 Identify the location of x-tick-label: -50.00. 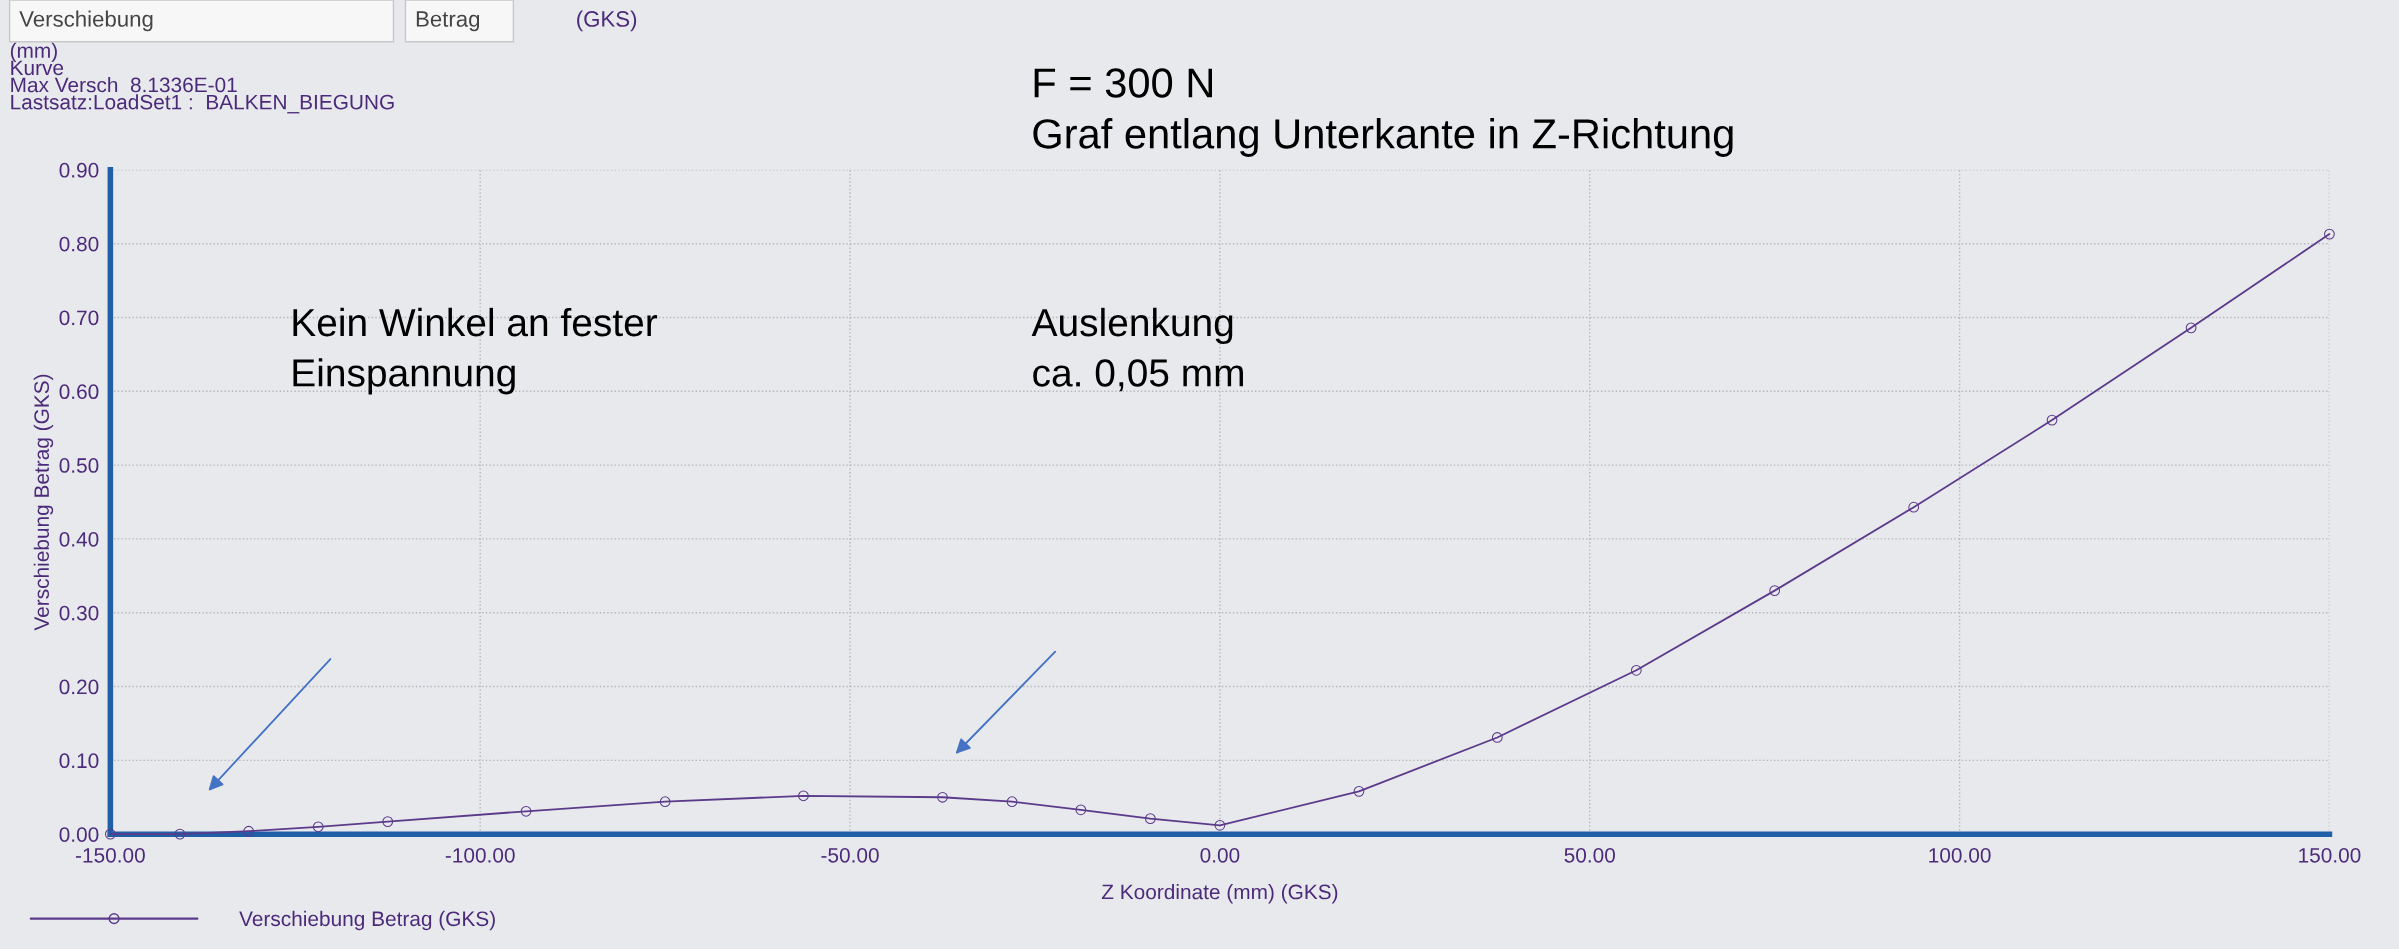
(850, 855).